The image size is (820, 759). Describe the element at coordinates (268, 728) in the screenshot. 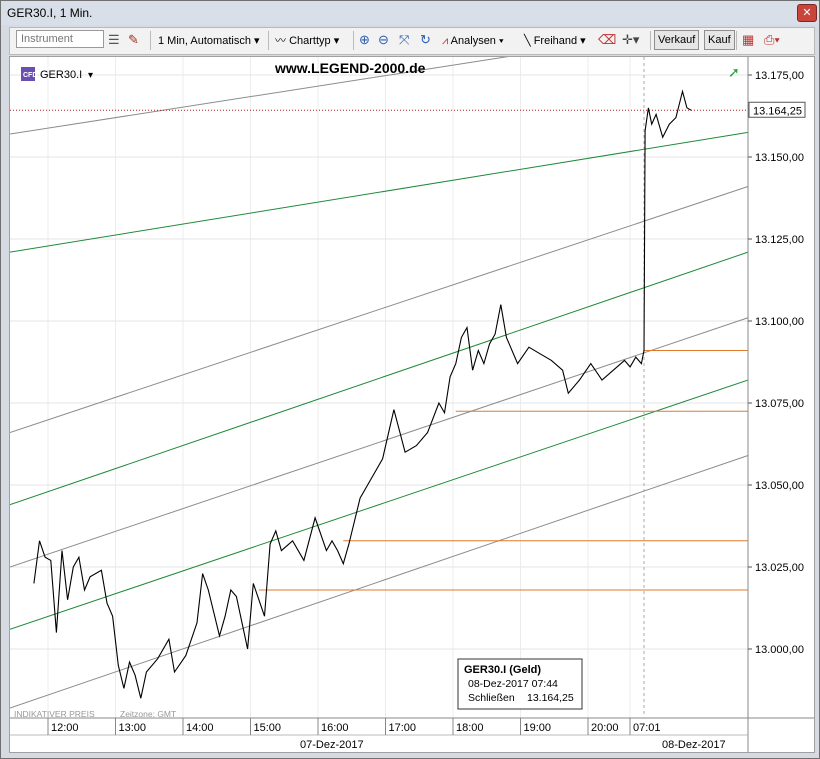

I see `x-tick-label: 15:00` at that location.